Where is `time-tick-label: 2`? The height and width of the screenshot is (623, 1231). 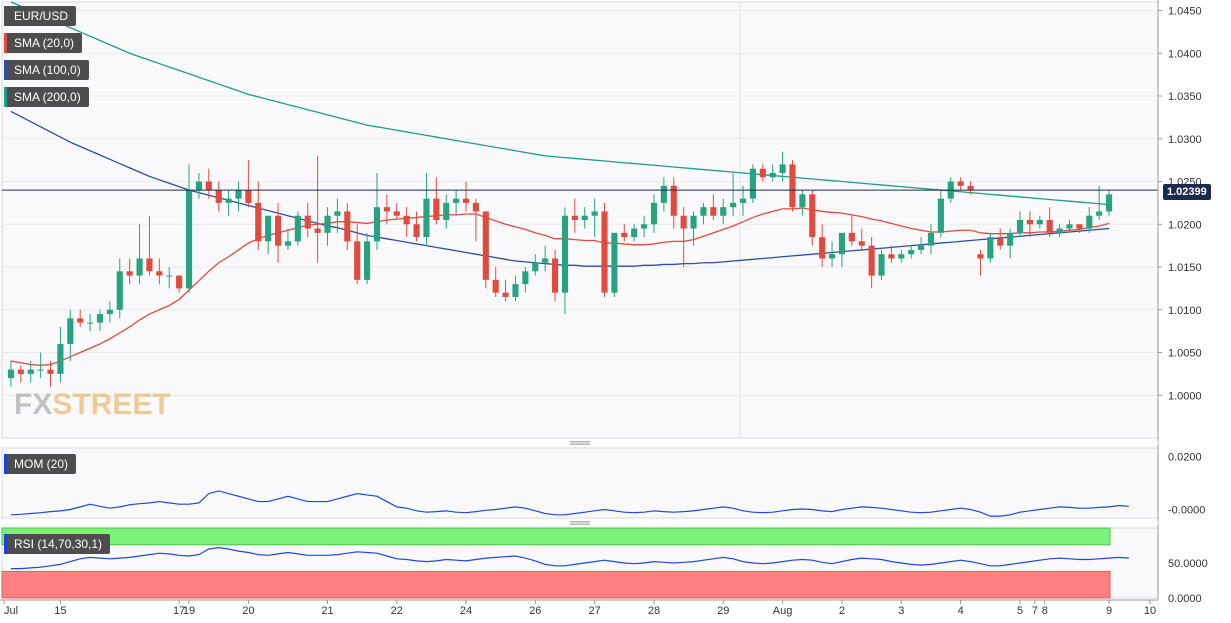 time-tick-label: 2 is located at coordinates (842, 611).